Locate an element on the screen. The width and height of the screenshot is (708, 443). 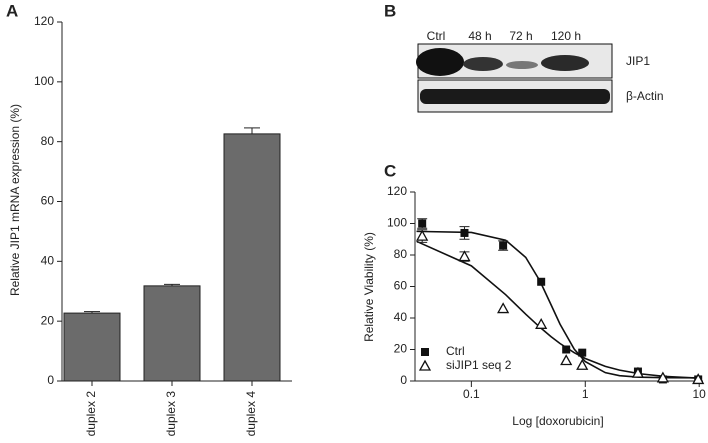
x-axis-label: Log [doxorubicin] is located at coordinates (557, 421).